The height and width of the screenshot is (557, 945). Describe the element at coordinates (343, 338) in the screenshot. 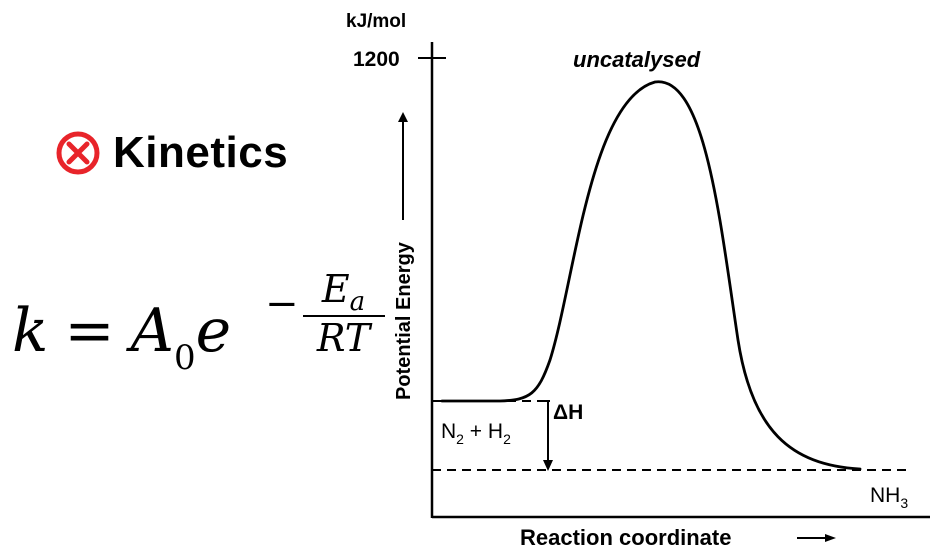

I see `fraction-denominator: RT` at that location.